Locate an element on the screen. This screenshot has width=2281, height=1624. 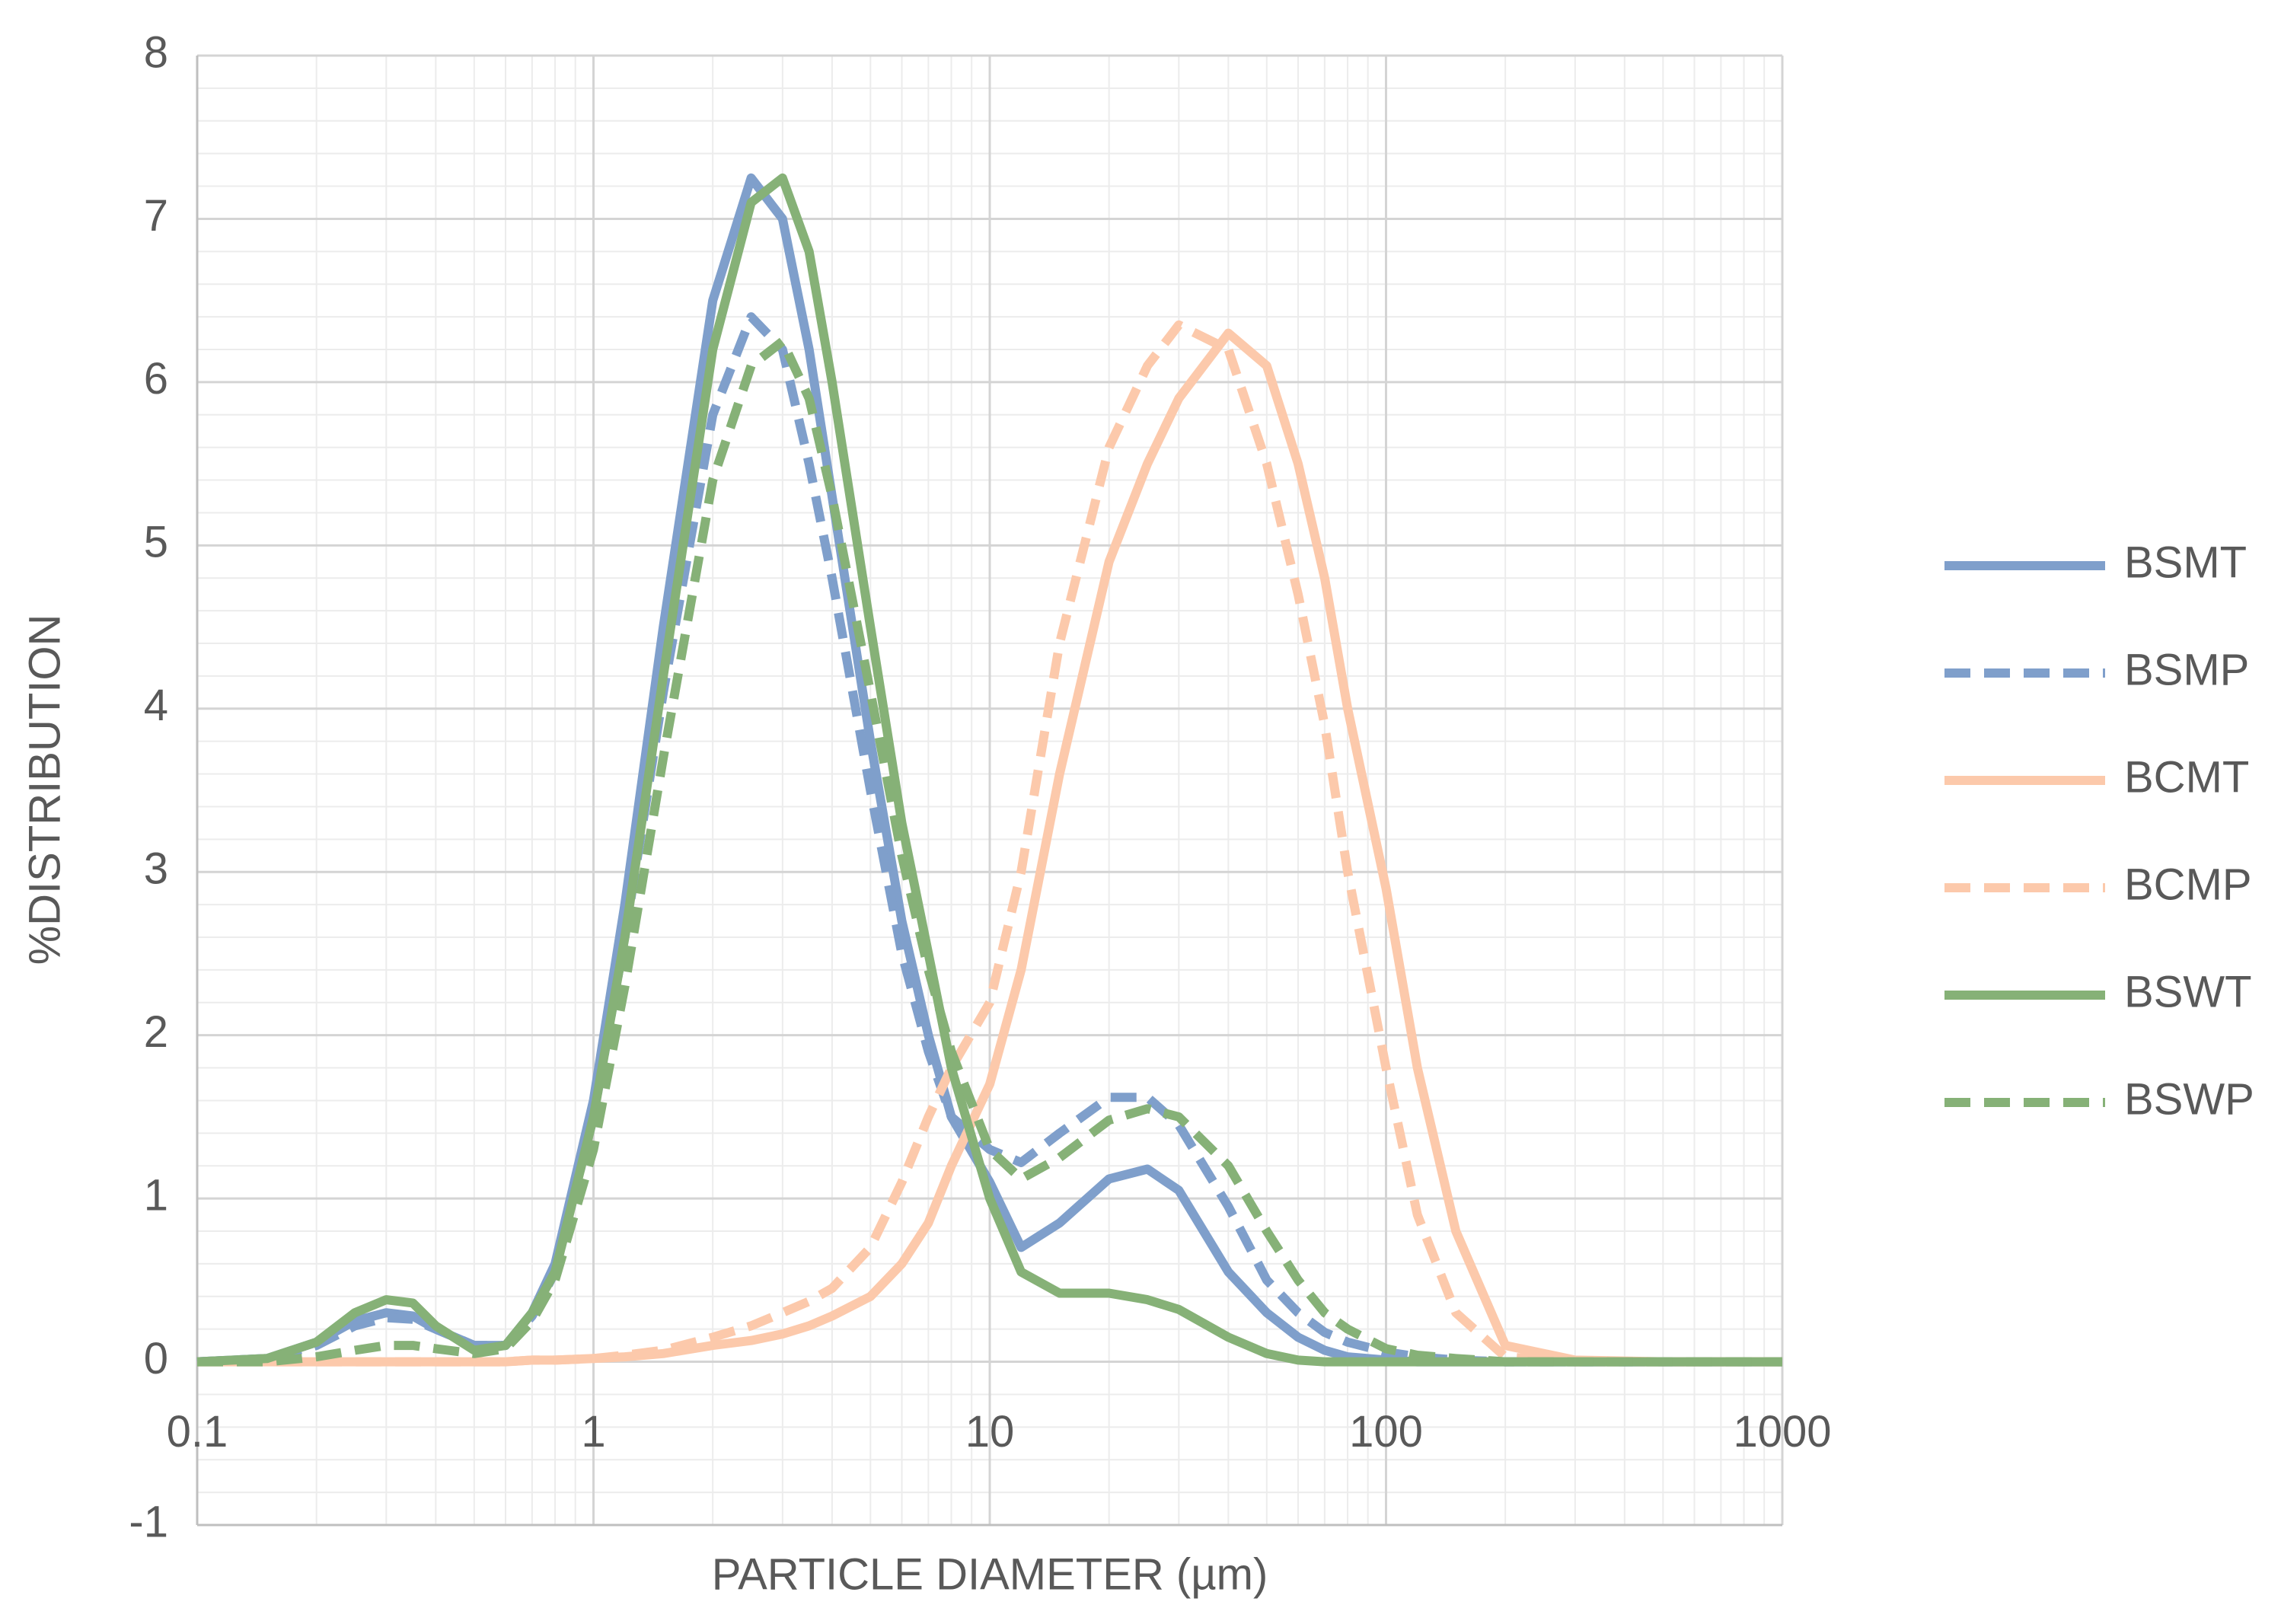
y-tick-label: 7 is located at coordinates (156, 216).